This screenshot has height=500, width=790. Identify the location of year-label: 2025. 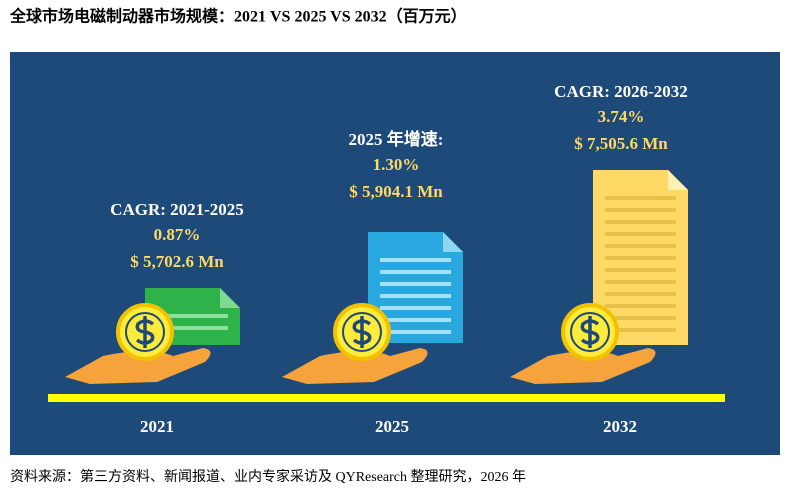
(392, 426).